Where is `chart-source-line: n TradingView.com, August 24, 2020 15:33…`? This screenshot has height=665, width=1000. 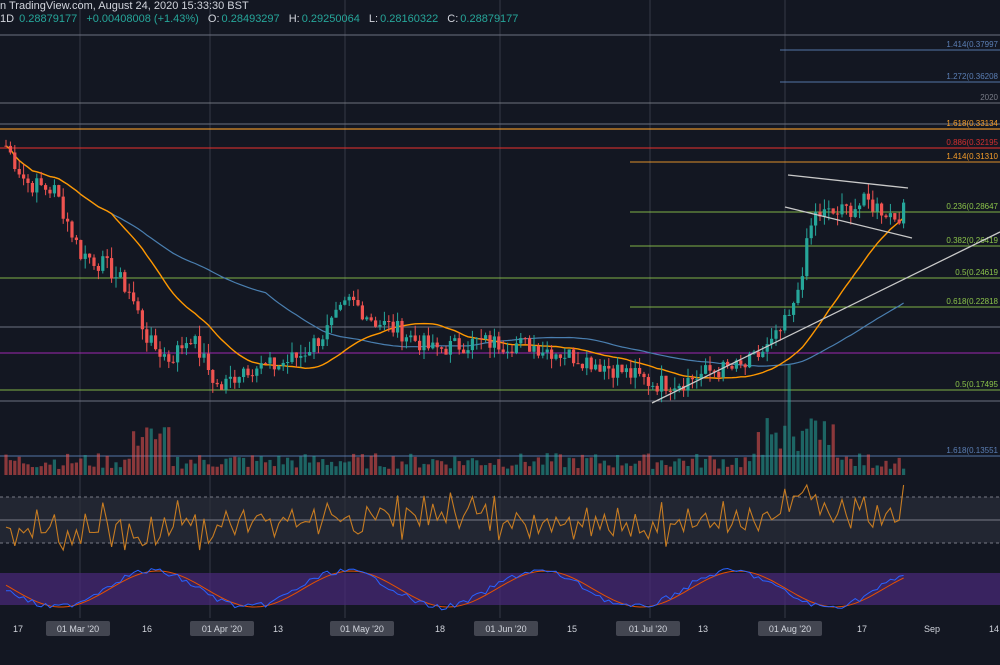
chart-source-line: n TradingView.com, August 24, 2020 15:33… is located at coordinates (124, 6).